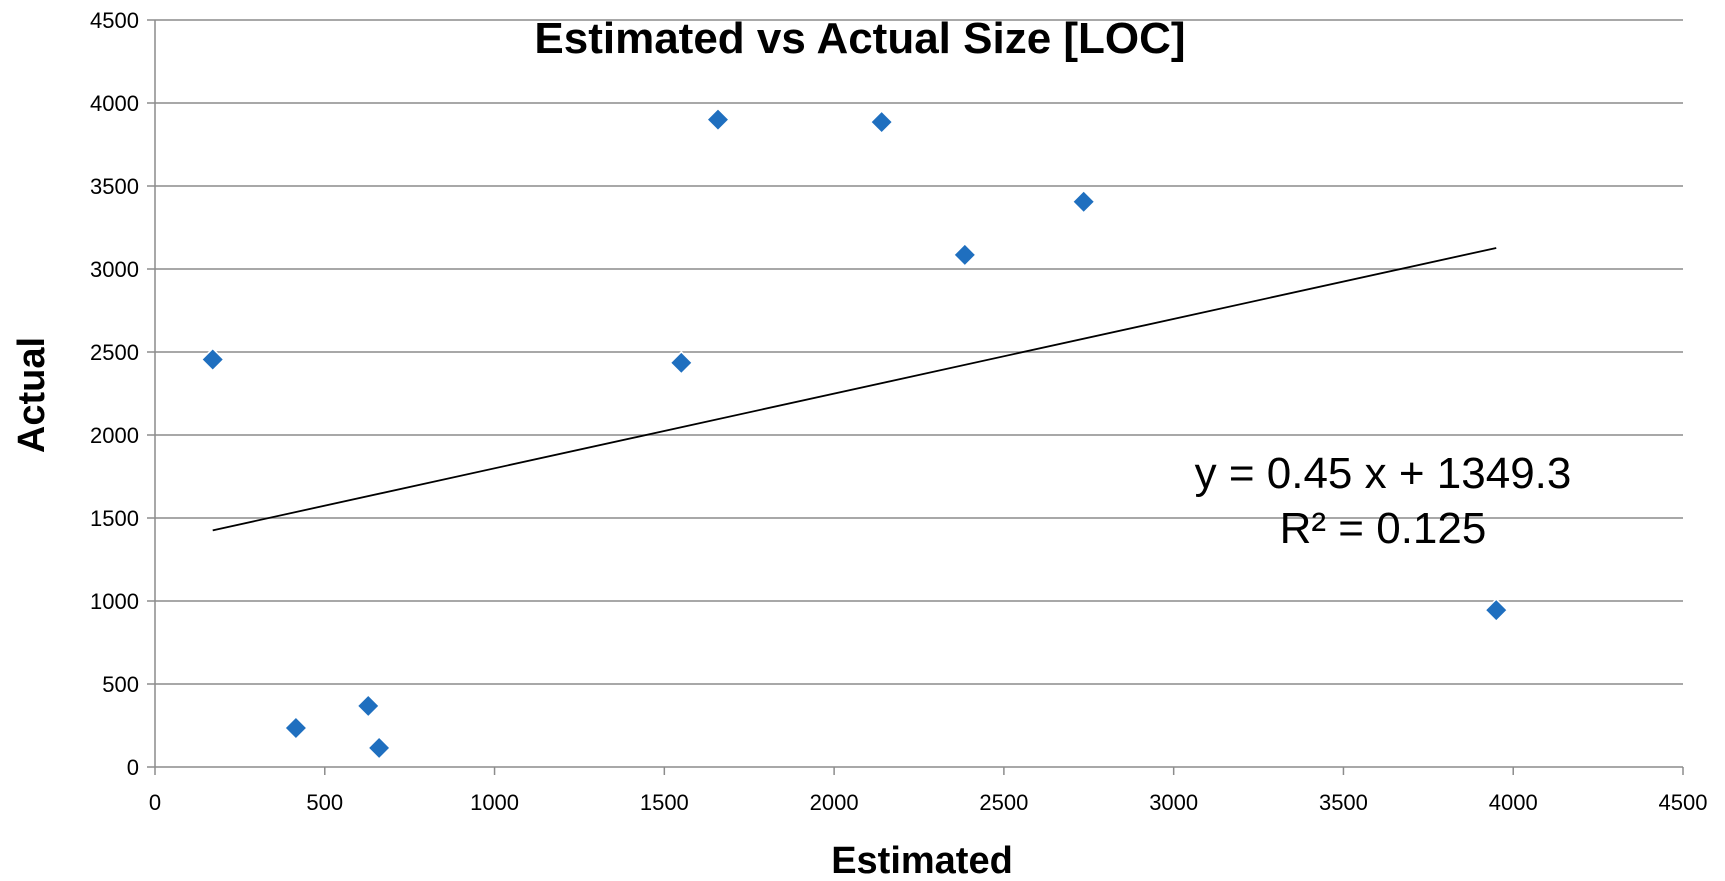  Describe the element at coordinates (133, 767) in the screenshot. I see `y-tick-label-0: 0` at that location.